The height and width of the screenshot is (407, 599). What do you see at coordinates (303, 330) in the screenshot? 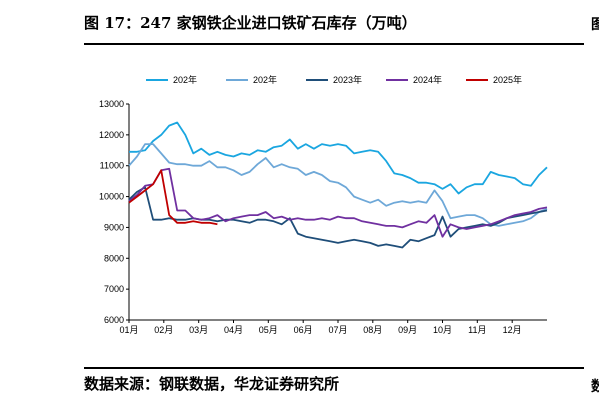
I see `x-tick-label: 06月` at bounding box center [303, 330].